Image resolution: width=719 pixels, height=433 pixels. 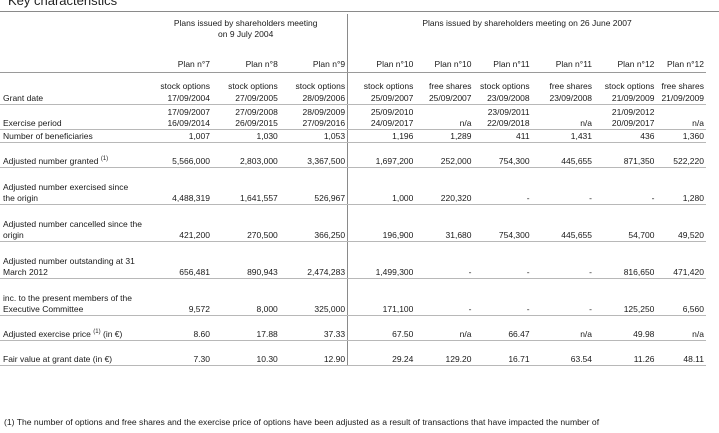 I want to click on cell-value: 1,289, so click(x=444, y=136).